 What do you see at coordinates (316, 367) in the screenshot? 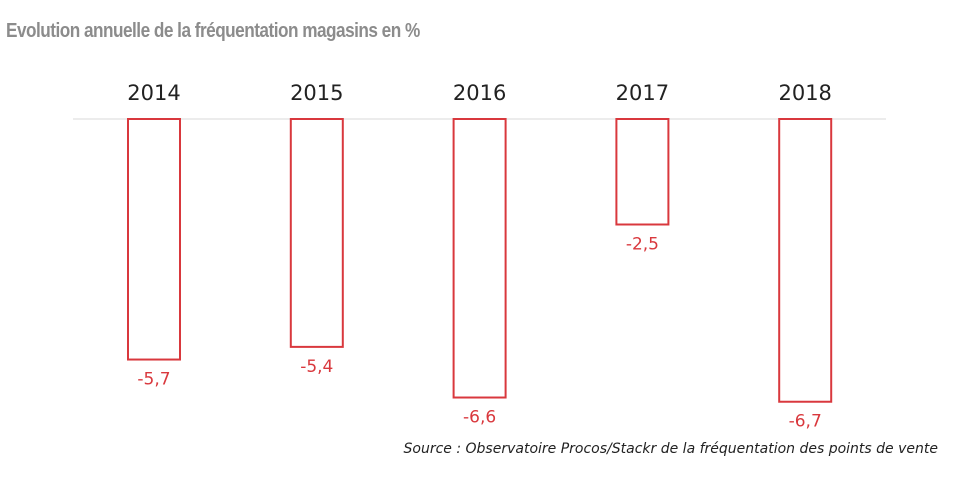
I see `value-label-2015: -5,4` at bounding box center [316, 367].